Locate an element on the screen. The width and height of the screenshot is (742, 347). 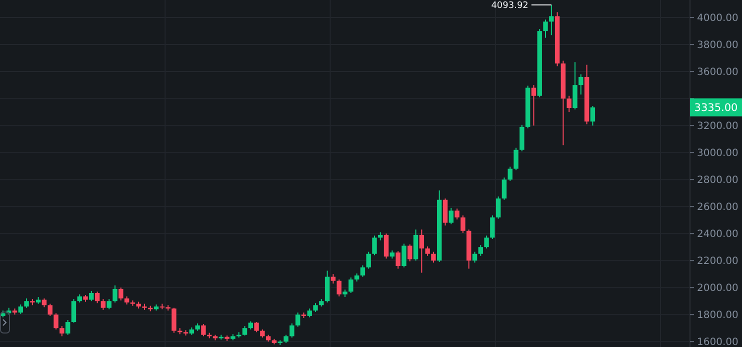
y-tick-label: 2200.00 is located at coordinates (717, 262).